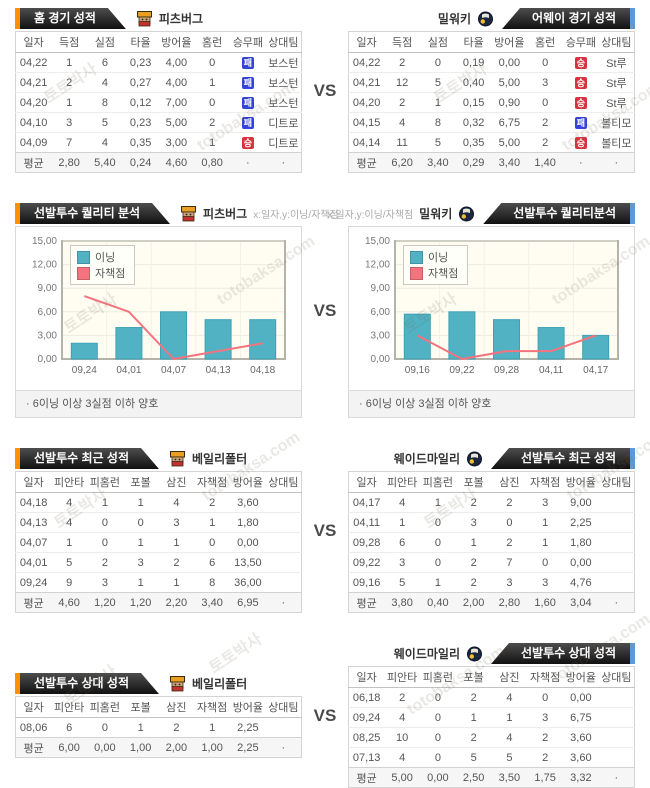 Image resolution: width=650 pixels, height=788 pixels. What do you see at coordinates (248, 482) in the screenshot?
I see `column-header: 방어율` at bounding box center [248, 482].